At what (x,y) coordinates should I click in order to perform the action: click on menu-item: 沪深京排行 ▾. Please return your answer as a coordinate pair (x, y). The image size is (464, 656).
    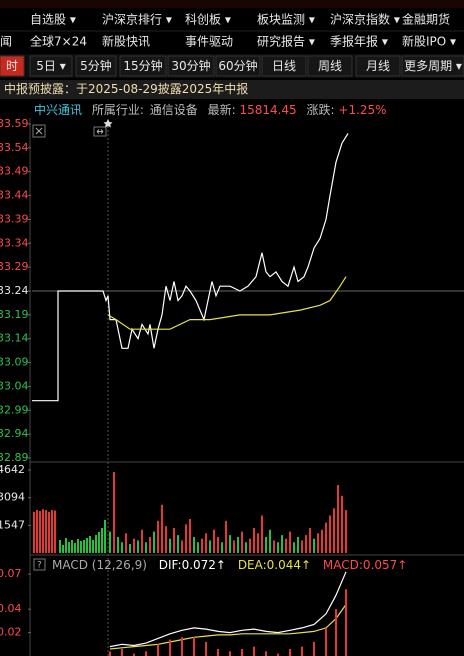
    Looking at the image, I should click on (137, 20).